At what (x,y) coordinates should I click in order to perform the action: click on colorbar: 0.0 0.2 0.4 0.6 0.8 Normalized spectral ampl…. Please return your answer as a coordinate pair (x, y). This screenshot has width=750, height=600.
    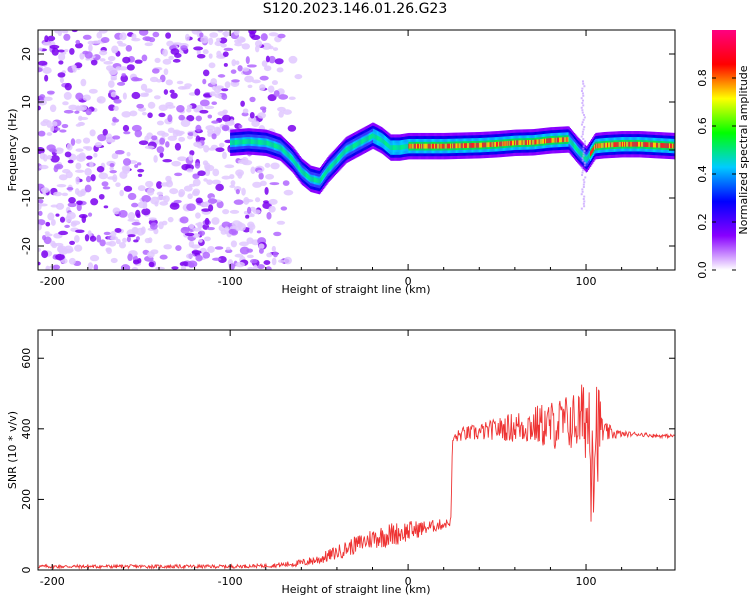
    Looking at the image, I should click on (723, 154).